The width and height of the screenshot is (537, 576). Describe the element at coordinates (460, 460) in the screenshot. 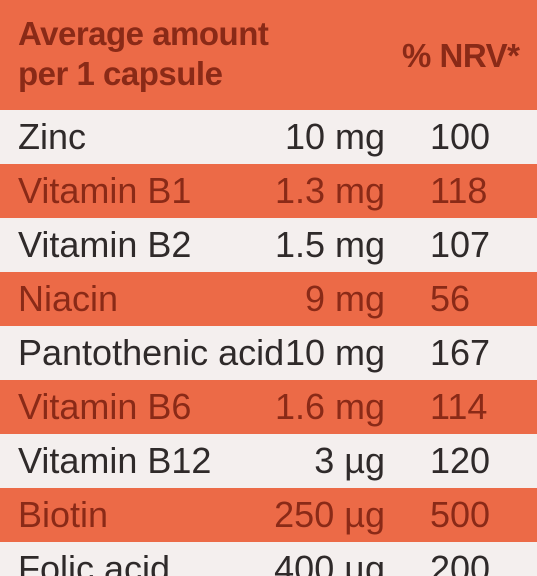

I see `nutrient-nrv: 120` at that location.